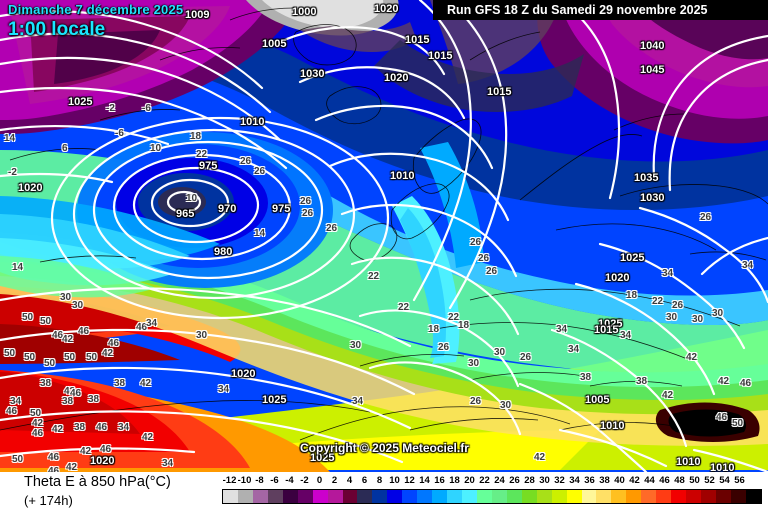  What do you see at coordinates (384, 448) in the screenshot?
I see `copyright-label: Copyright © 2025 Meteociel.fr` at bounding box center [384, 448].